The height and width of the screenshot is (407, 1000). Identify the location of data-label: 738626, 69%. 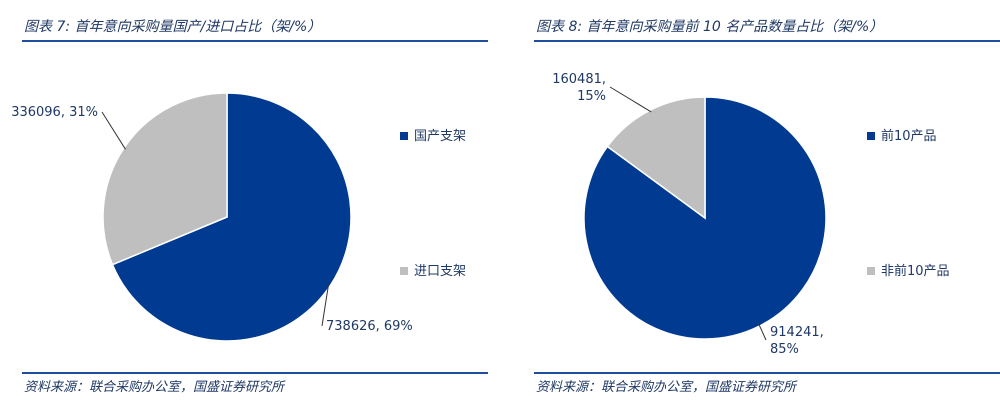
(369, 326).